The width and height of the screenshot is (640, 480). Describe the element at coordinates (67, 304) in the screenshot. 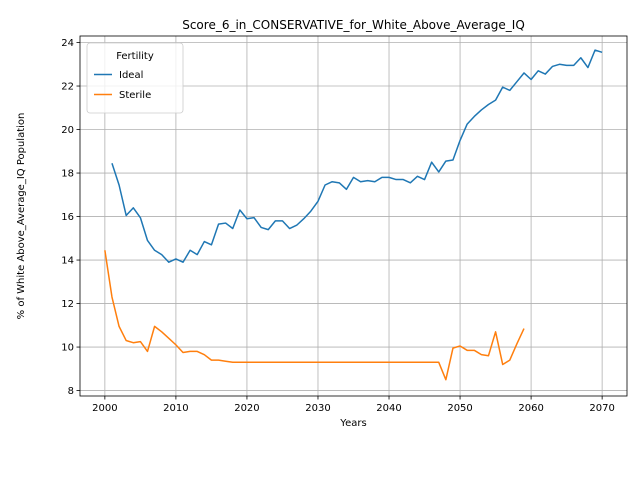

I see `y-tick-label: 12` at that location.